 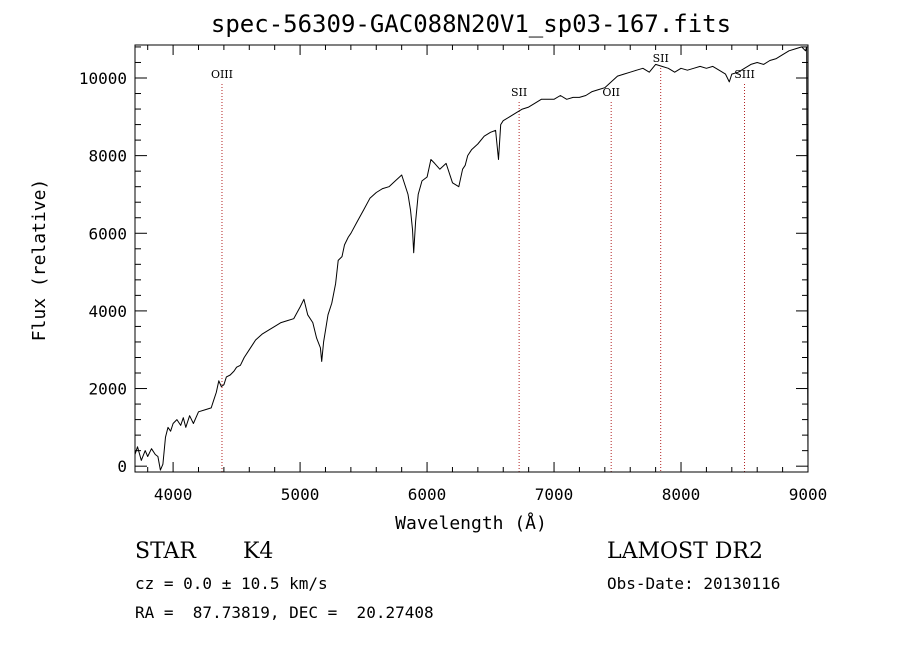 What do you see at coordinates (611, 92) in the screenshot?
I see `line-marker-label: OII` at bounding box center [611, 92].